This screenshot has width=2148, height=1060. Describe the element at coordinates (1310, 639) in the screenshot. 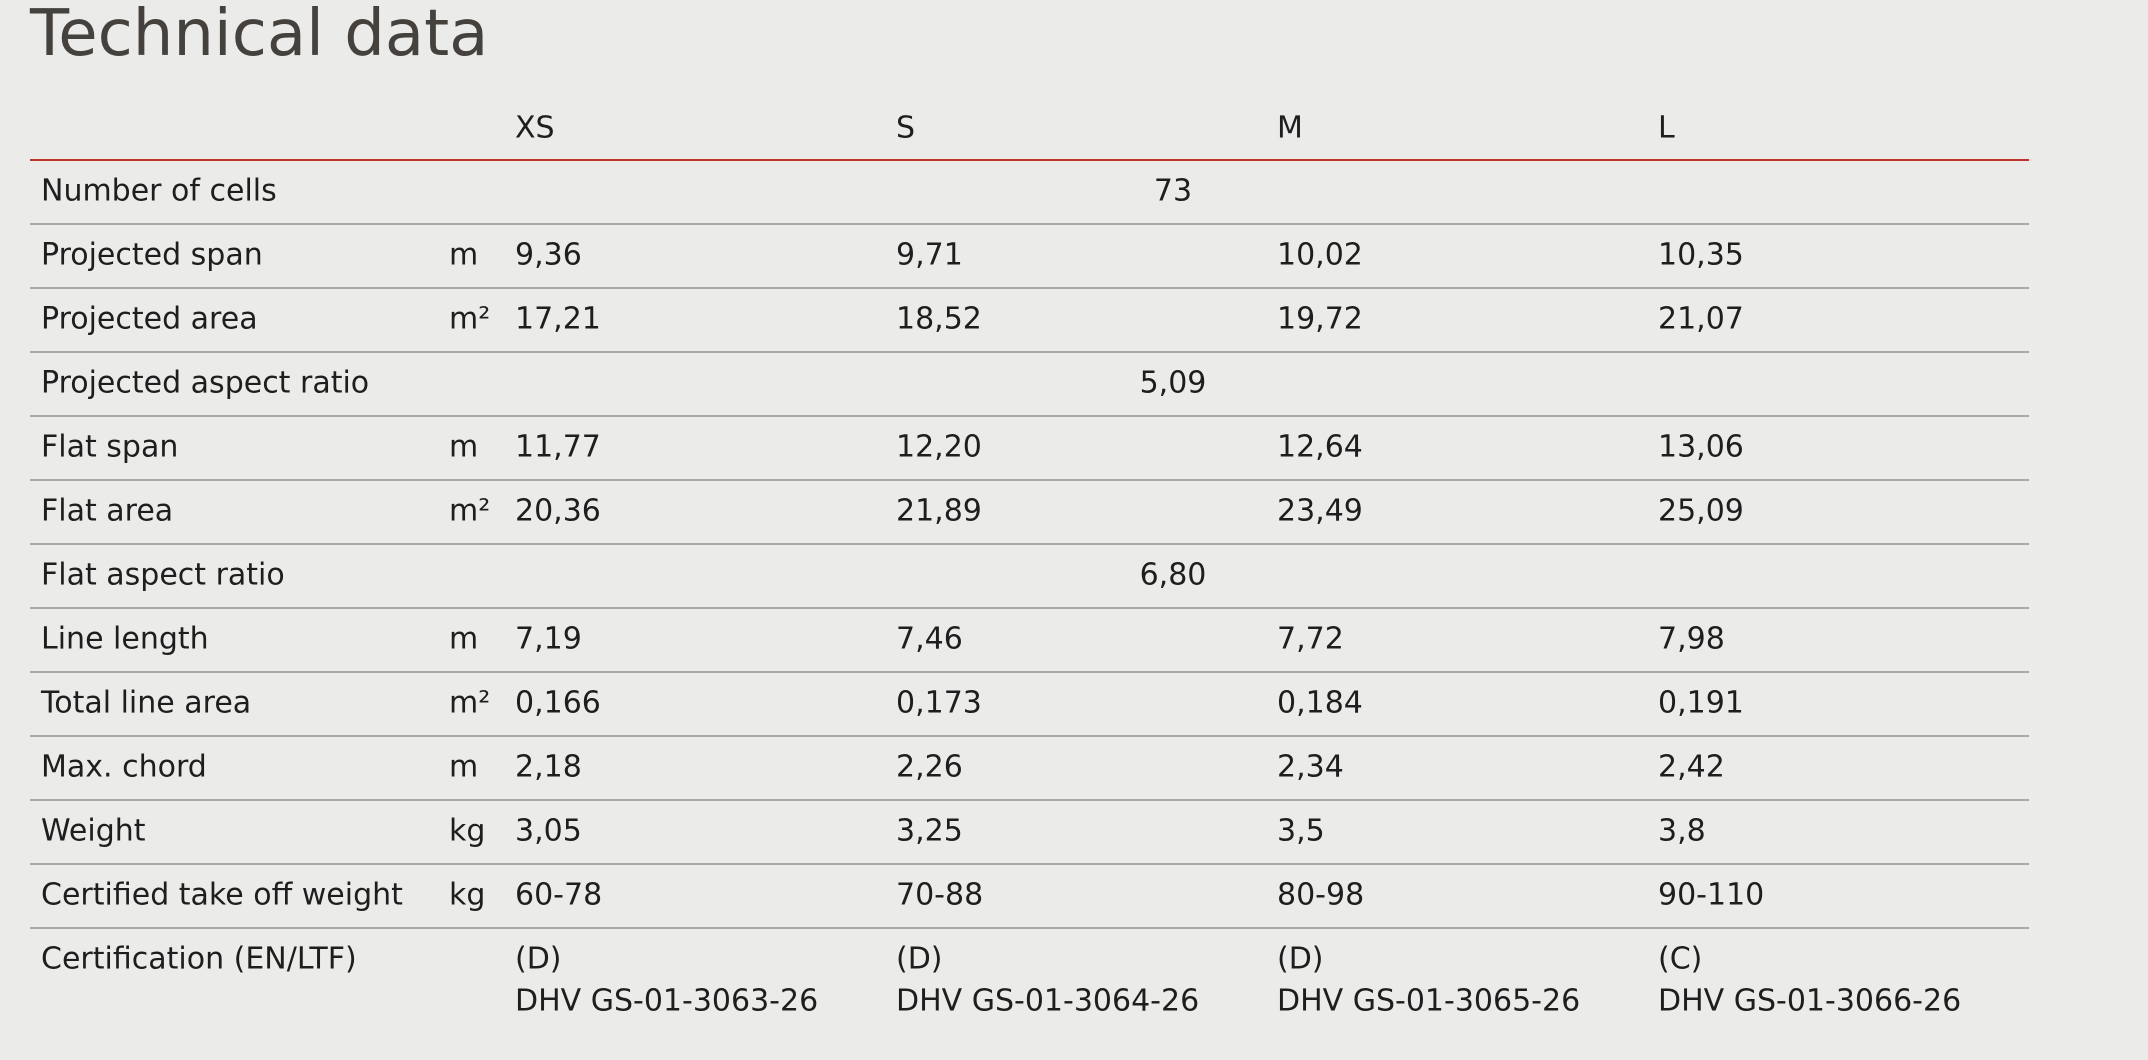

I see `cell-value: 7,72` at that location.